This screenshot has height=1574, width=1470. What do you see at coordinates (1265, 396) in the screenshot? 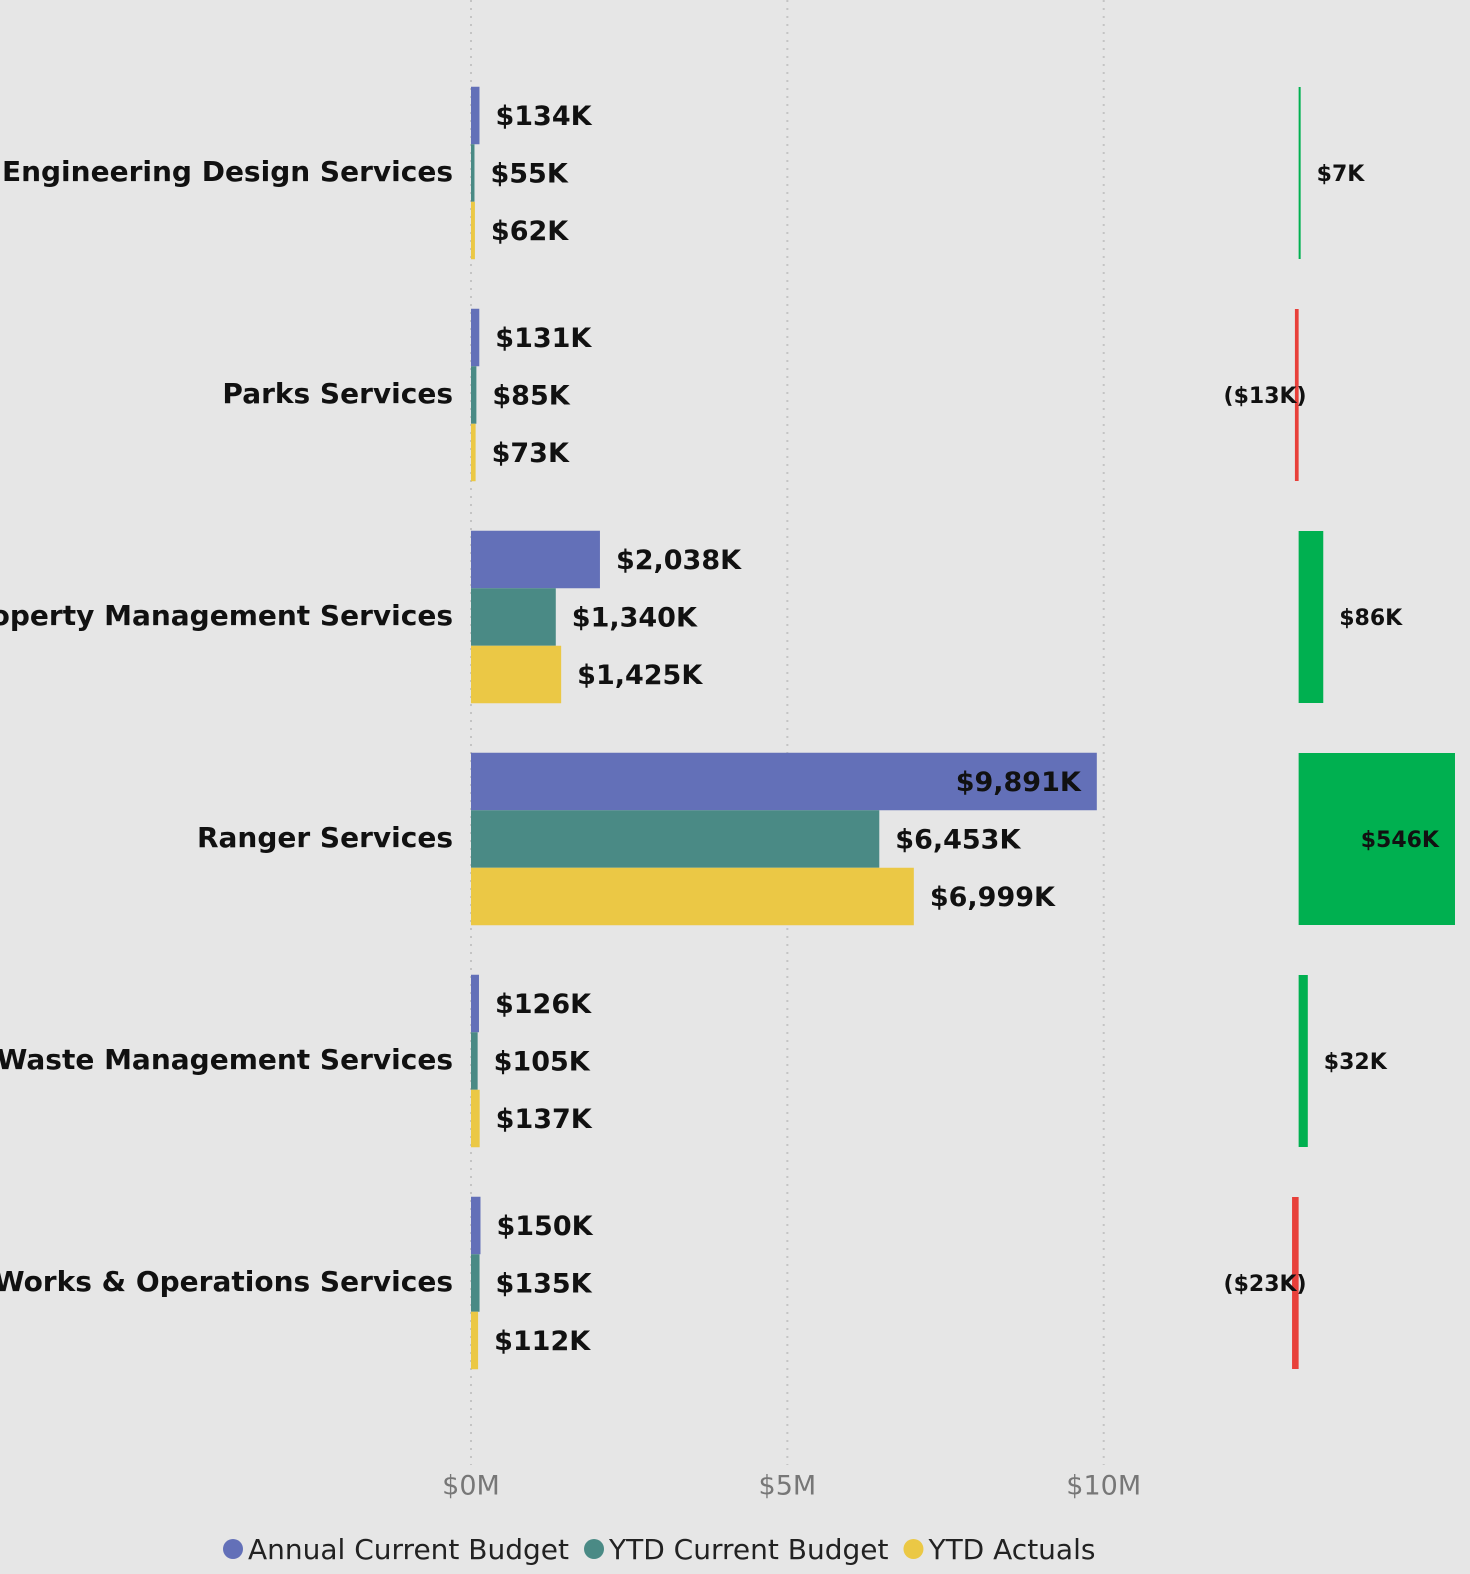
I see `variance-label: ($13K)` at bounding box center [1265, 396].